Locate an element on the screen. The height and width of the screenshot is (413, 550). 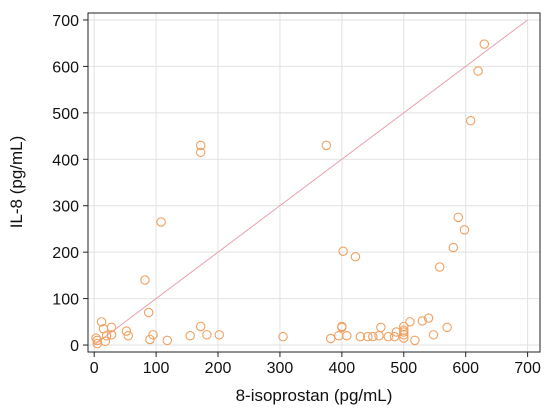
x-tick-label: 600 is located at coordinates (465, 368).